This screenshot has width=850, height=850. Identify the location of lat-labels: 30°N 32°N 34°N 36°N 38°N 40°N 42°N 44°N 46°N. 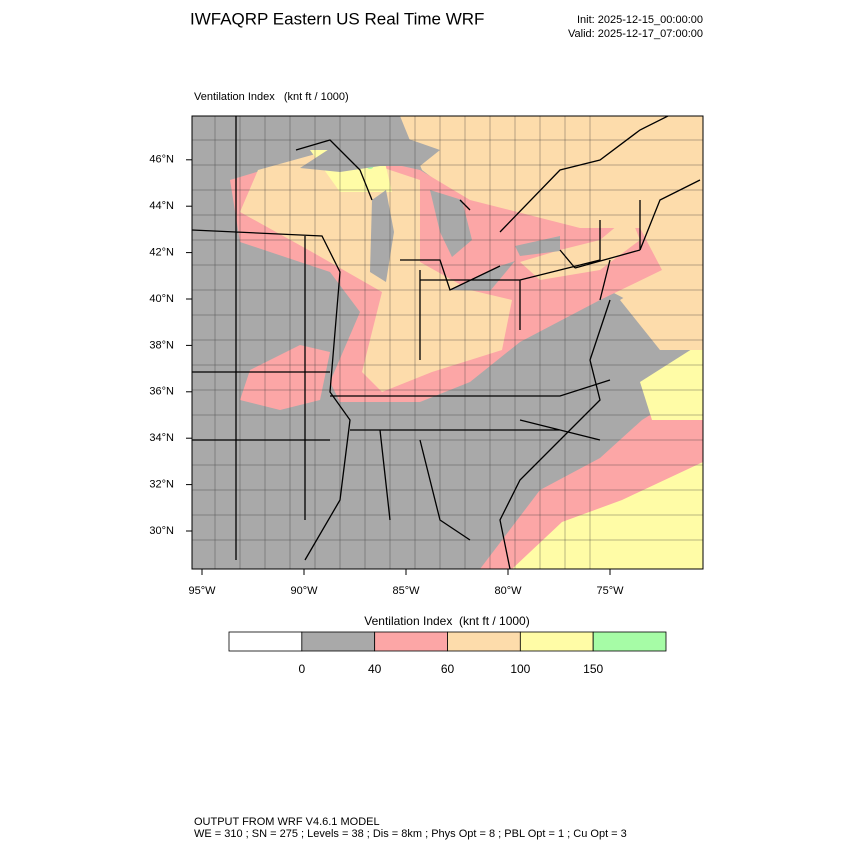
(170, 345).